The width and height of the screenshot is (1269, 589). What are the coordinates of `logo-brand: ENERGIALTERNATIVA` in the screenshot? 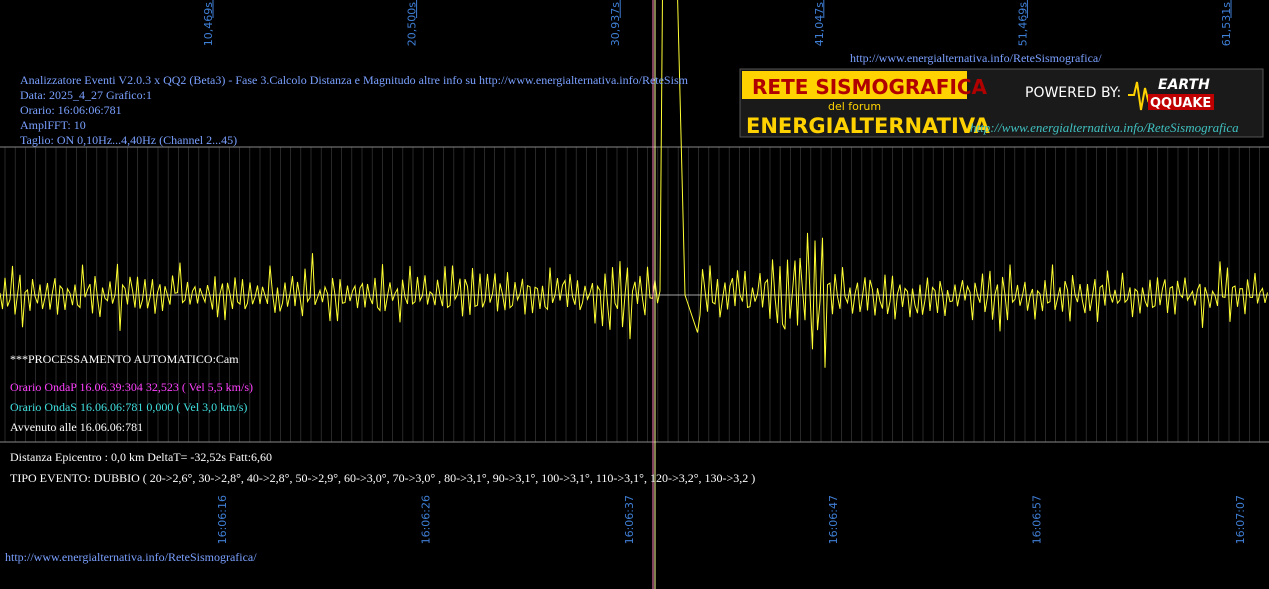 It's located at (868, 126).